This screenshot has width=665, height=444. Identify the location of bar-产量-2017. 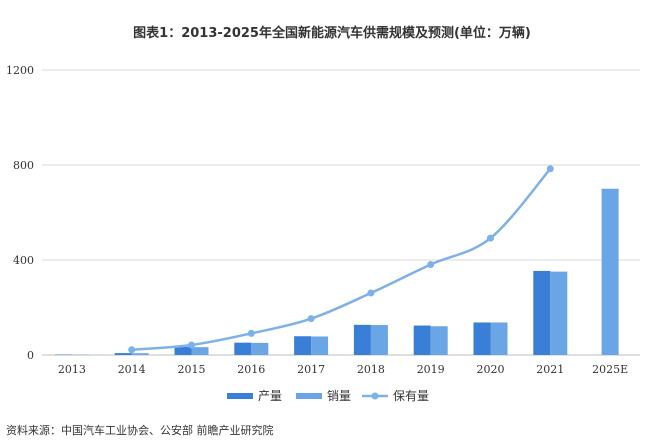
(303, 345).